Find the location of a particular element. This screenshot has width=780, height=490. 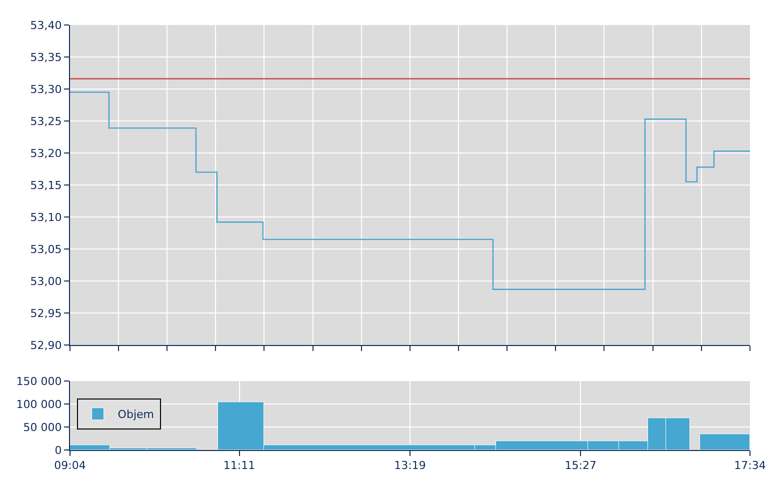

y-tick-label: 53,15 is located at coordinates (46, 185).